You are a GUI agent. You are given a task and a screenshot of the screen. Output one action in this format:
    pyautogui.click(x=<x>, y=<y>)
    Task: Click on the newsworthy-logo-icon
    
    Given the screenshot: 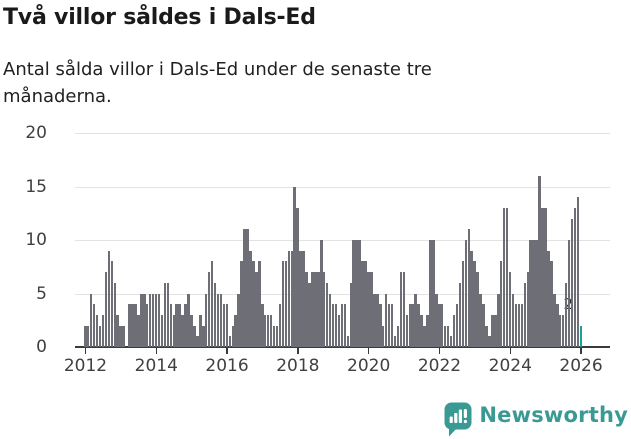 What is the action you would take?
    pyautogui.click(x=458, y=419)
    